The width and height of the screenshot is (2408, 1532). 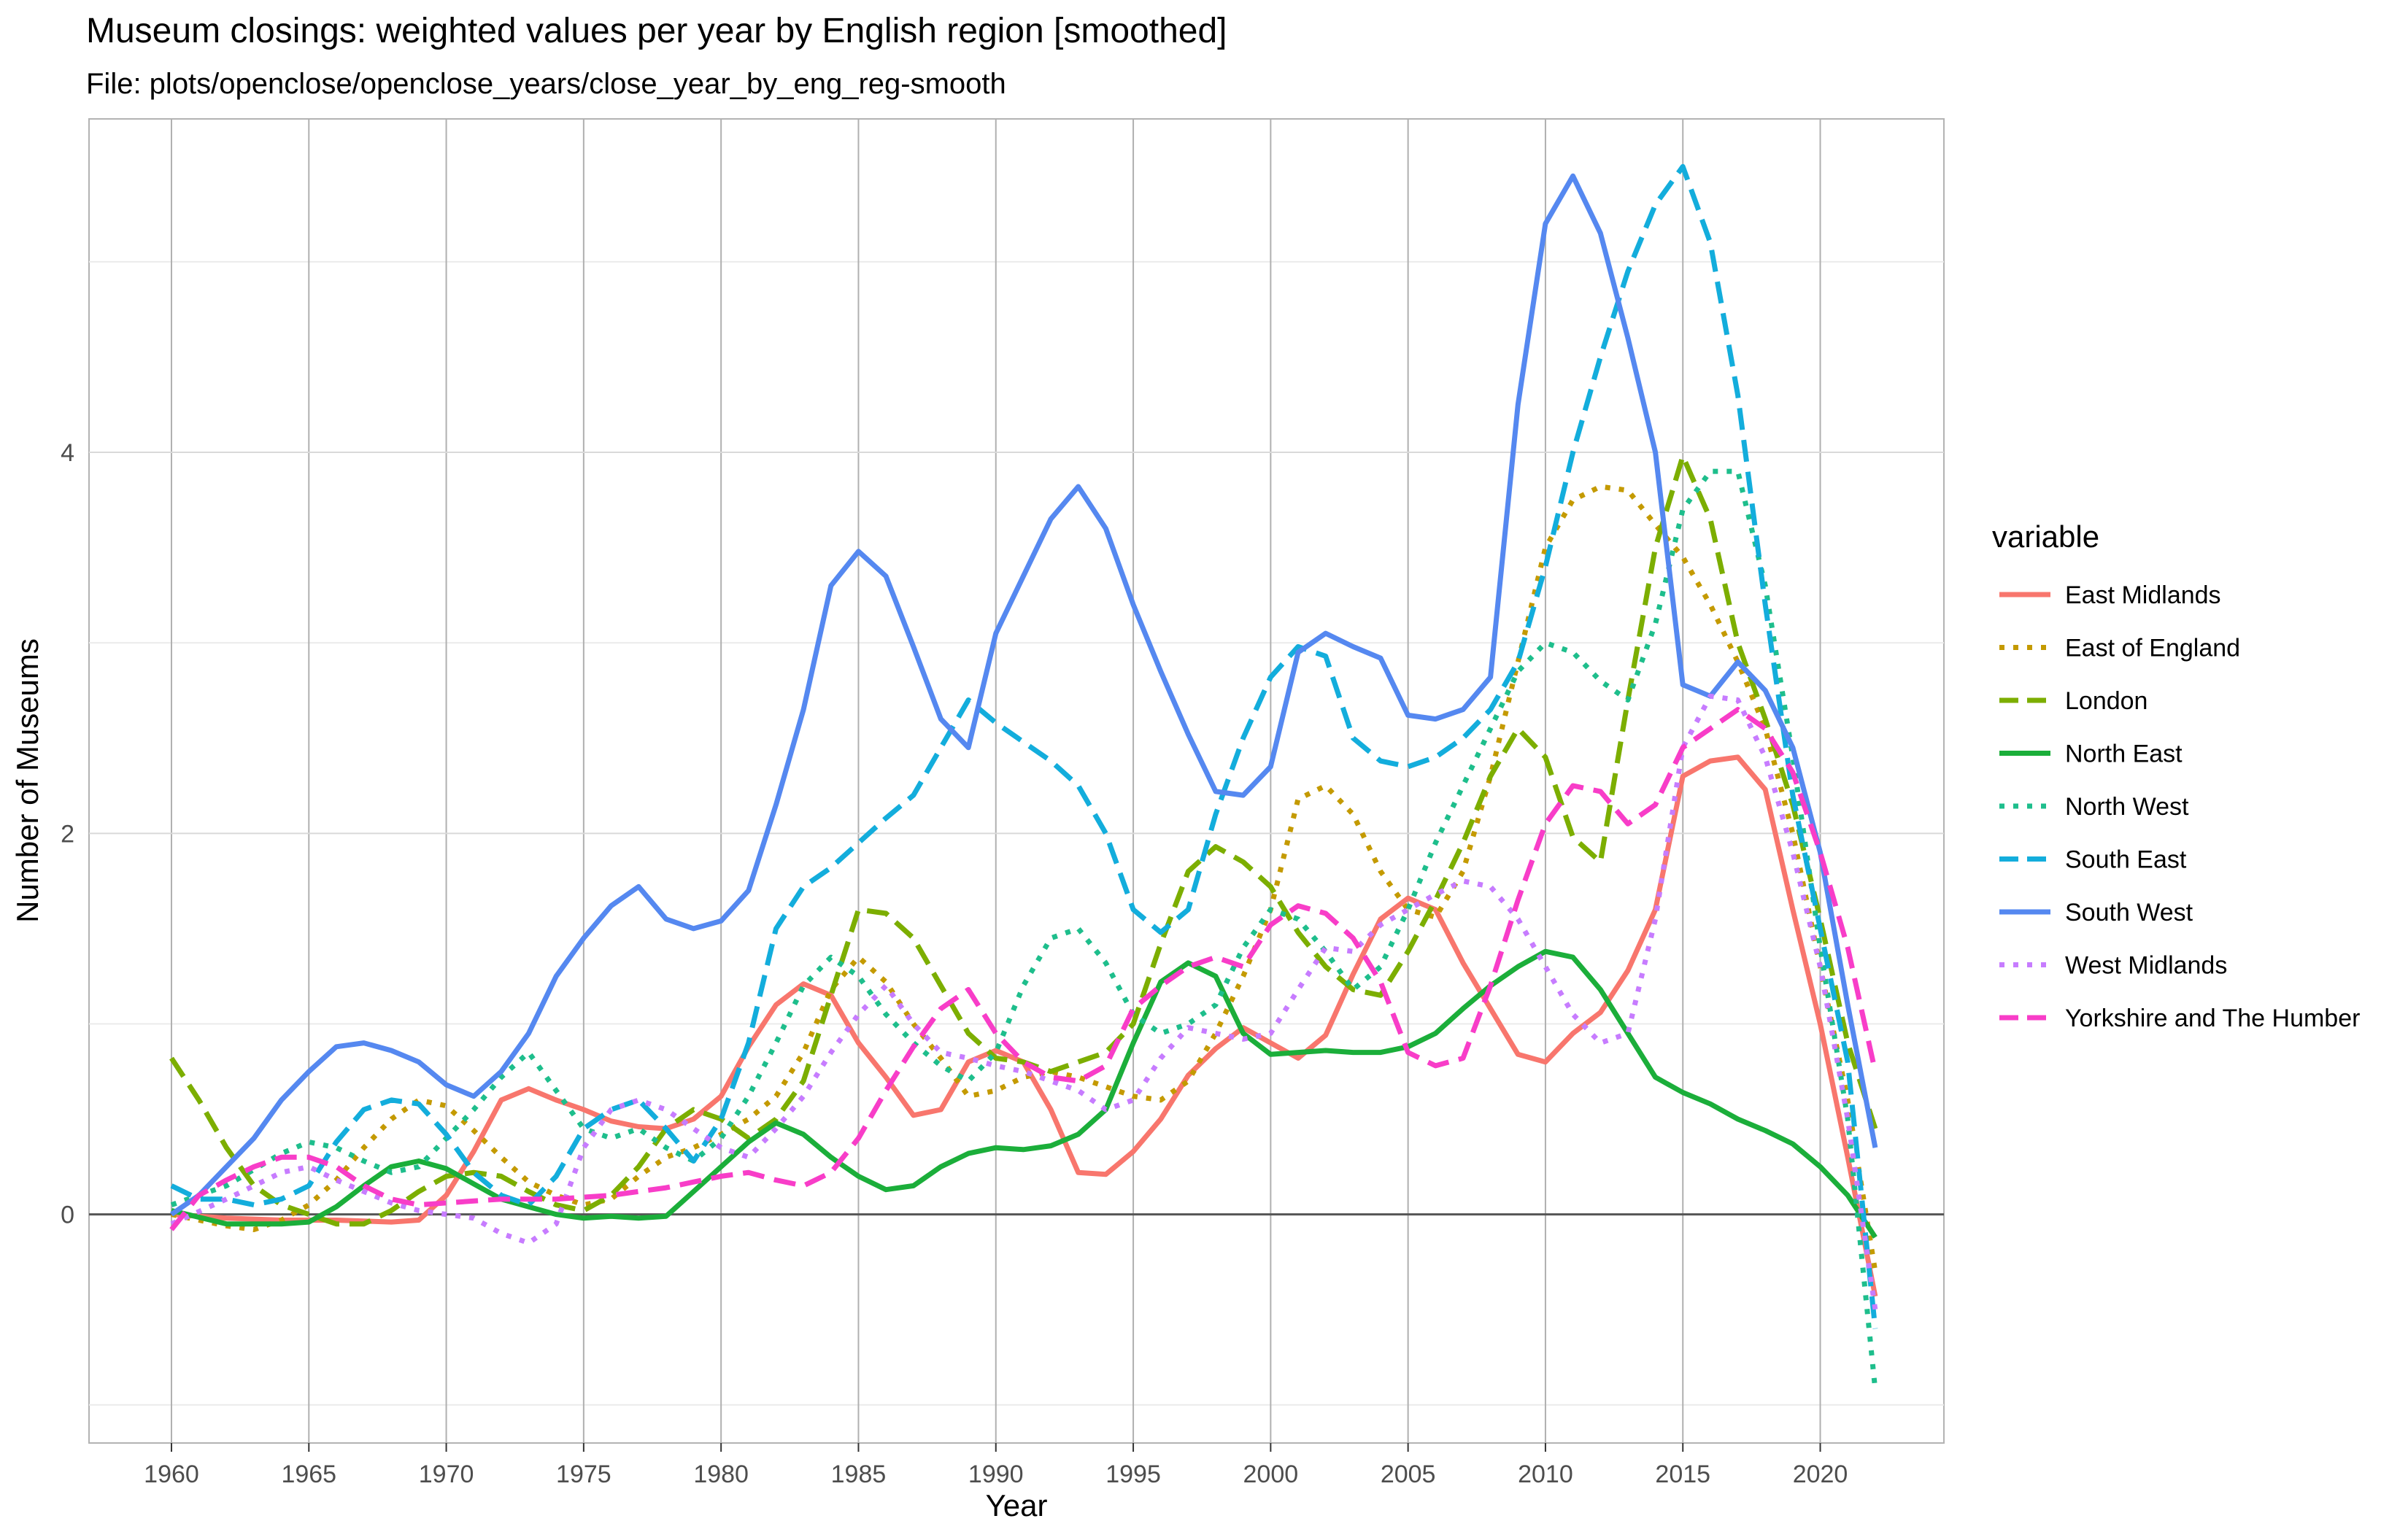 I want to click on legend-label: East Midlands, so click(x=2143, y=595).